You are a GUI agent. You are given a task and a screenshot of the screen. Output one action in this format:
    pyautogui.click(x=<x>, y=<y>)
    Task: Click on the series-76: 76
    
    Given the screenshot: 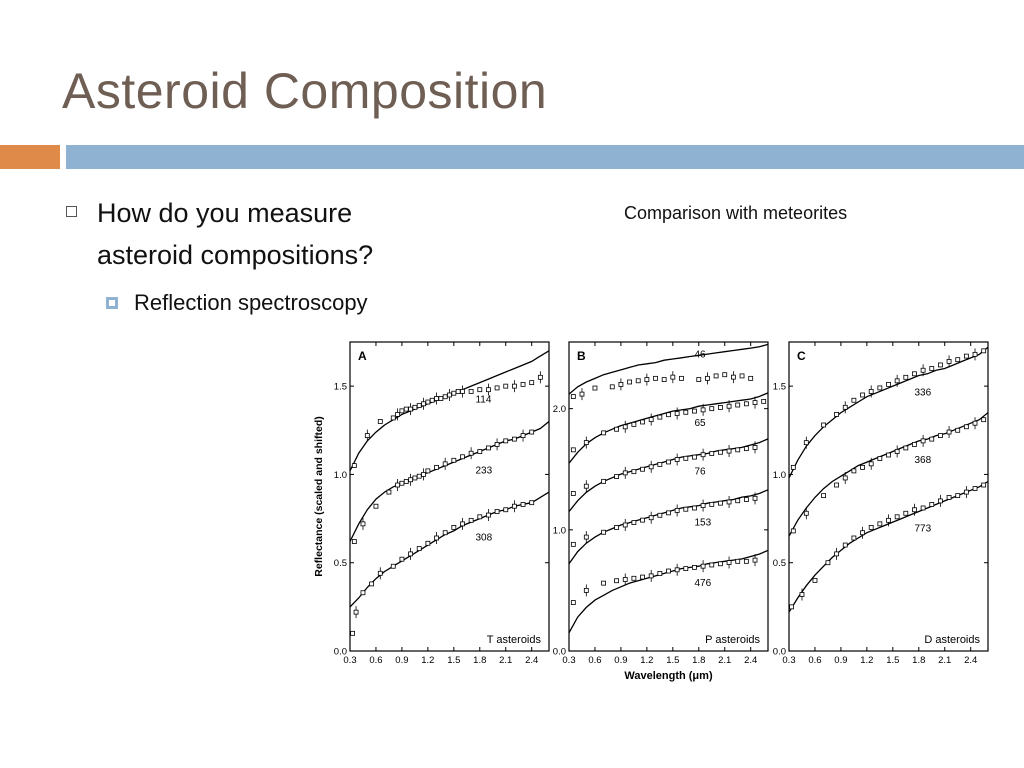 What is the action you would take?
    pyautogui.click(x=668, y=475)
    